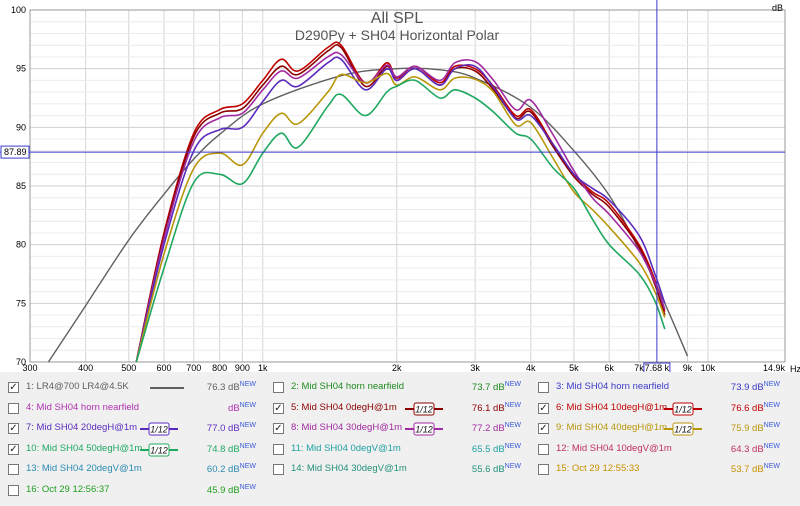 Image resolution: width=800 pixels, height=506 pixels. What do you see at coordinates (132, 429) in the screenshot?
I see `legend-item: ✓ 7: Mid SH04 20degH@1m 1/12 77.0 dBNEW` at bounding box center [132, 429].